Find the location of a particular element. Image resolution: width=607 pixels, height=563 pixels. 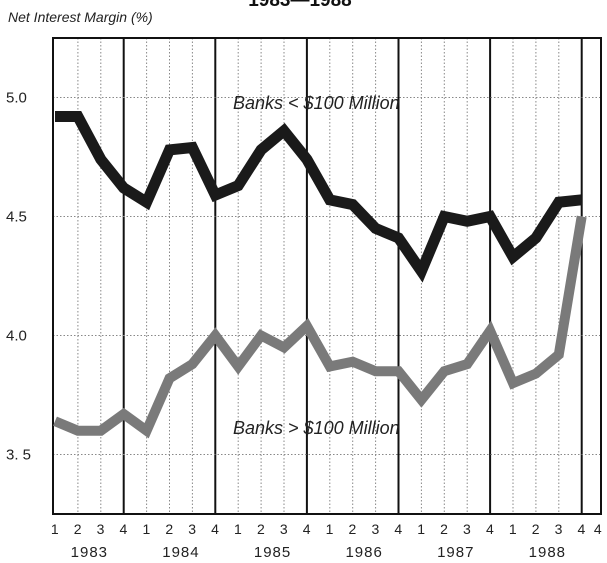

annotation-small-banks: Banks < $100 Million is located at coordinates (316, 103).